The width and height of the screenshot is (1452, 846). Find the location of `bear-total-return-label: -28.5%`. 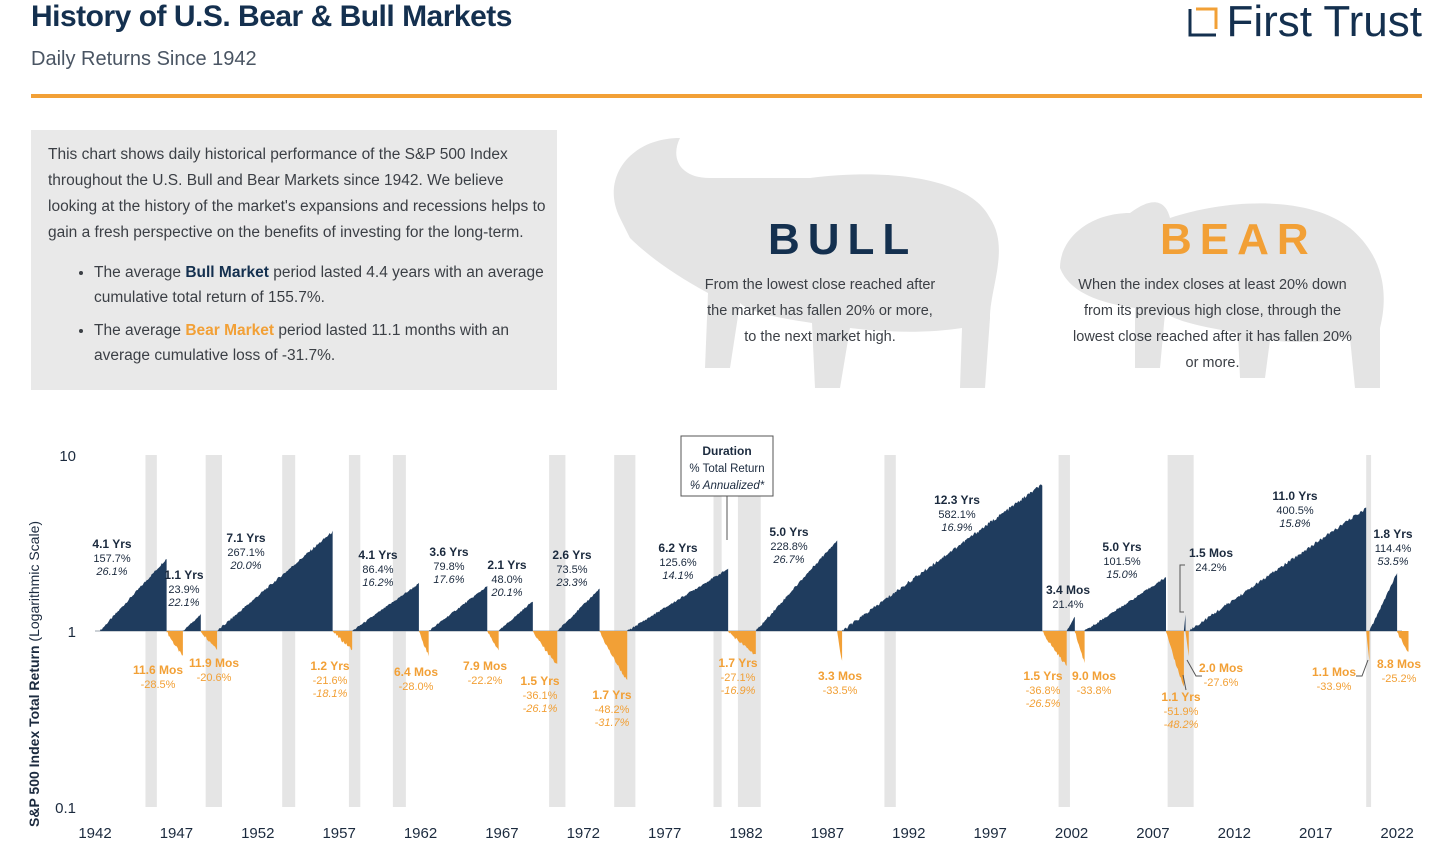

bear-total-return-label: -28.5% is located at coordinates (158, 685).